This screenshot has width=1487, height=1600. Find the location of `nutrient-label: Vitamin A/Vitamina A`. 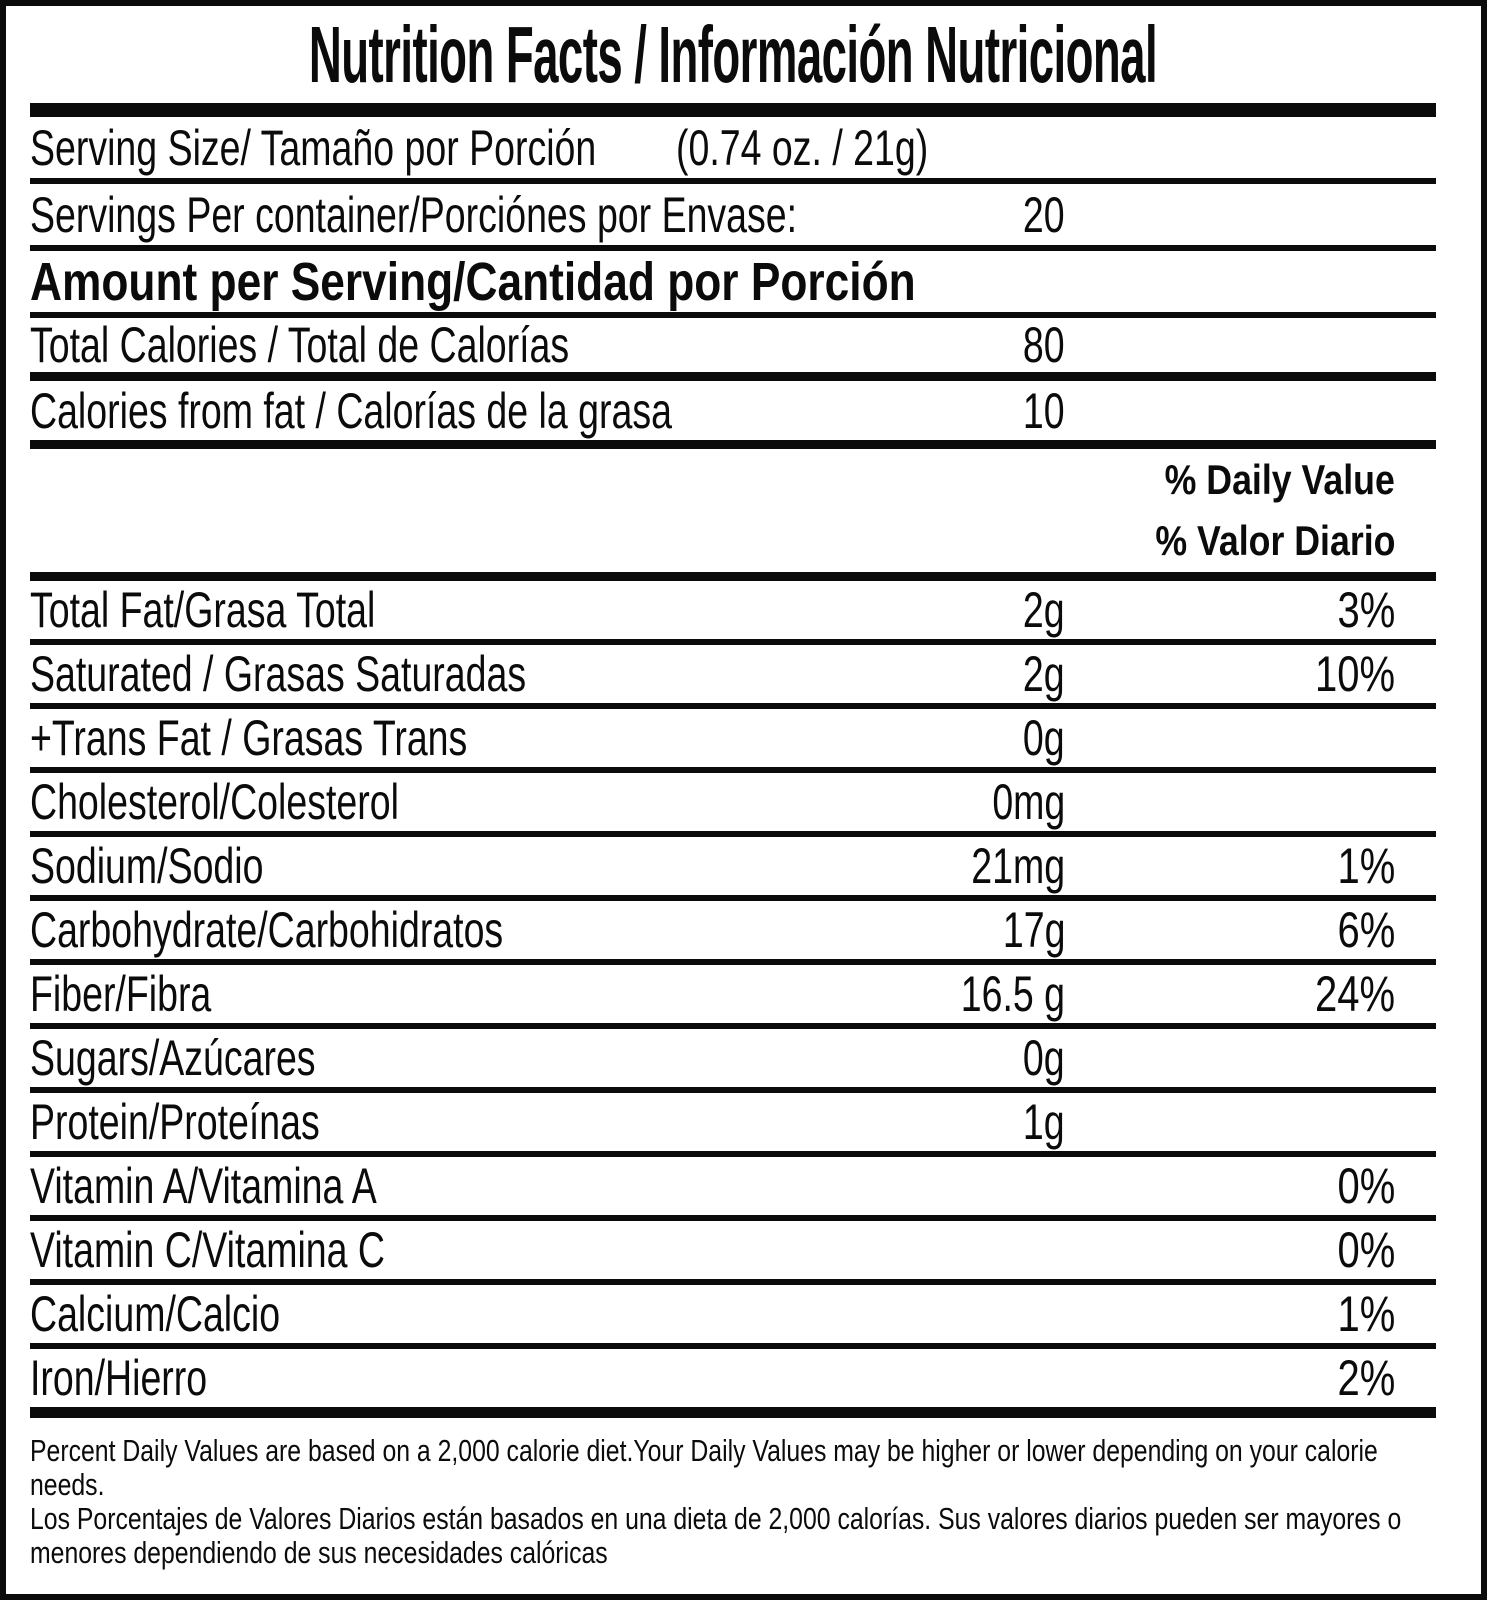

nutrient-label: Vitamin A/Vitamina A is located at coordinates (203, 1186).